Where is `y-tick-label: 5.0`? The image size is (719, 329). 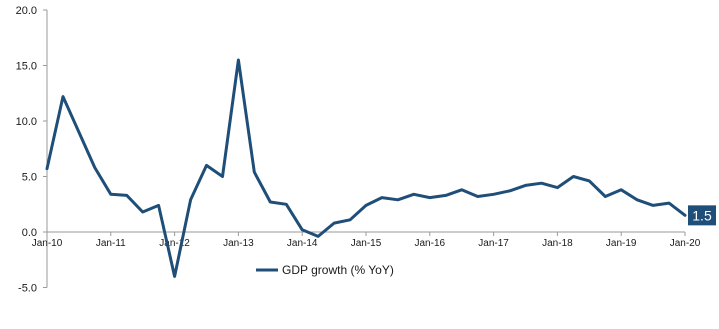 y-tick-label: 5.0 is located at coordinates (29, 178).